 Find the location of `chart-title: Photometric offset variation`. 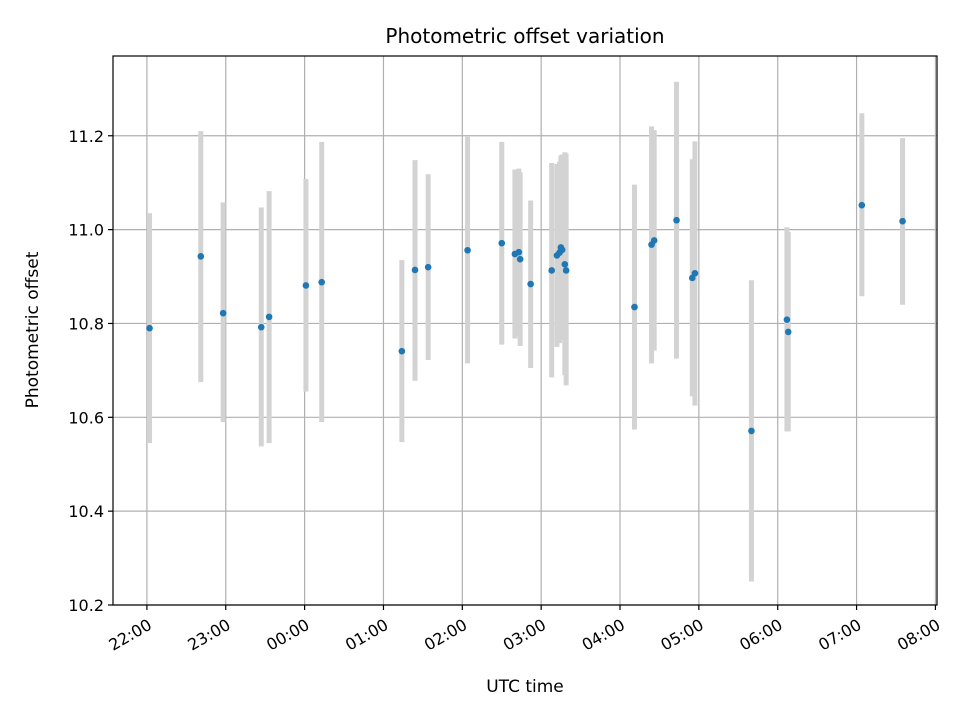

chart-title: Photometric offset variation is located at coordinates (524, 36).